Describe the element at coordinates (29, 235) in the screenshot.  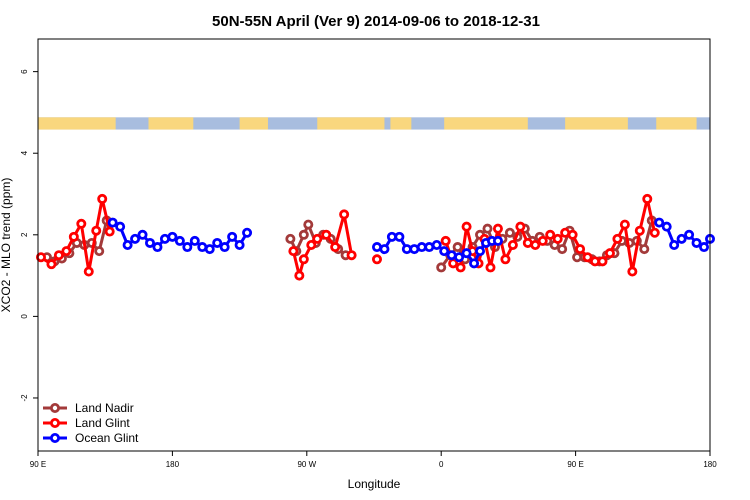
I see `y-axis: -2 0 2 4 6` at that location.